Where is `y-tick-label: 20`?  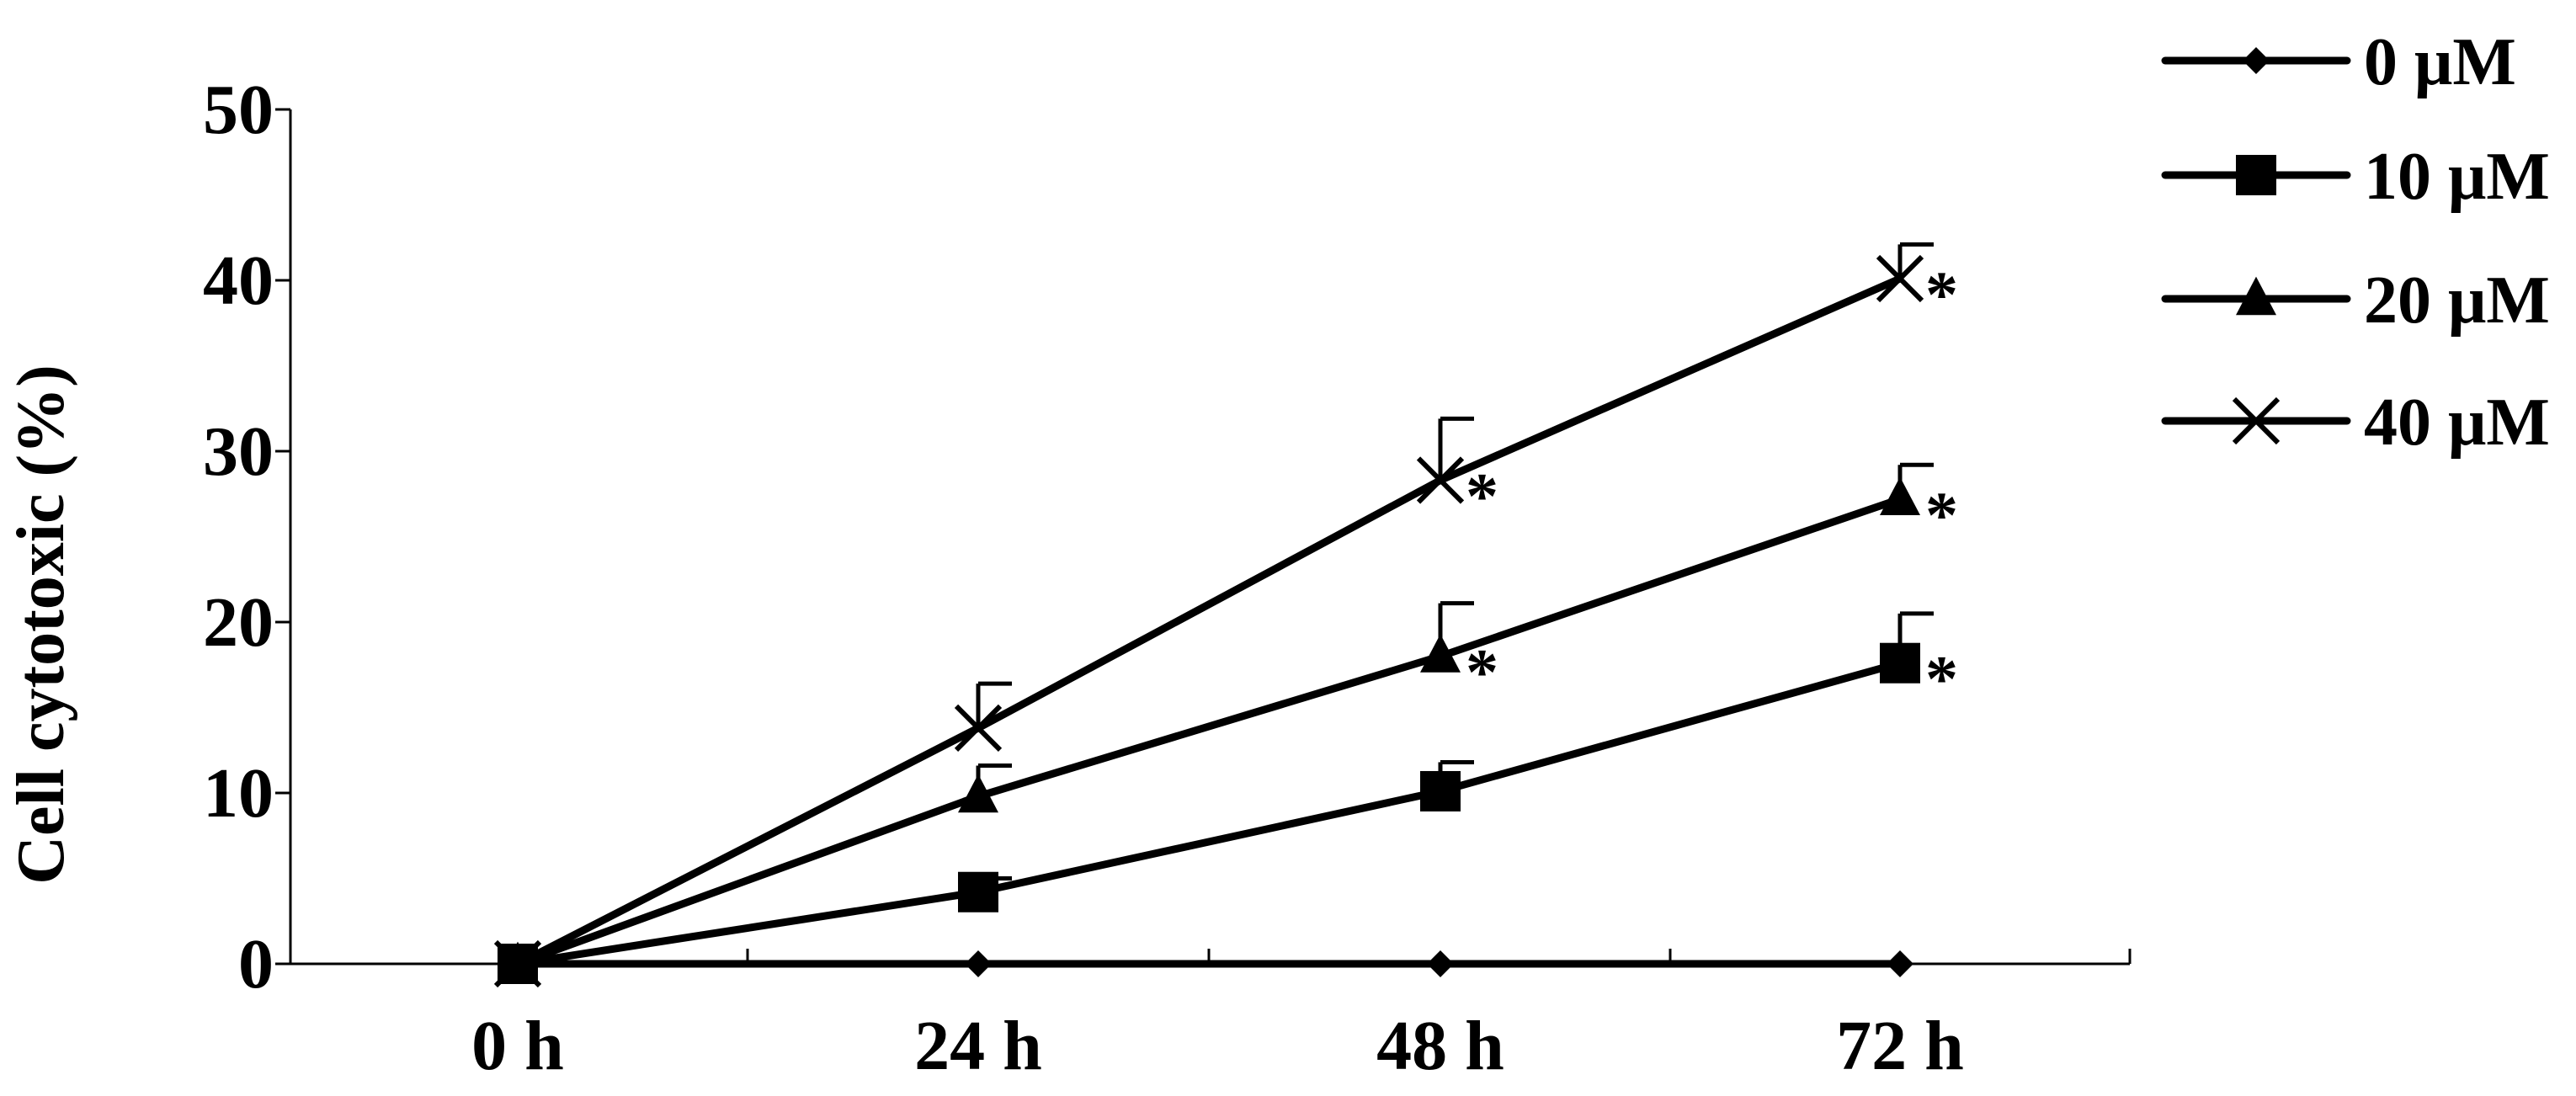
y-tick-label: 20 is located at coordinates (239, 622).